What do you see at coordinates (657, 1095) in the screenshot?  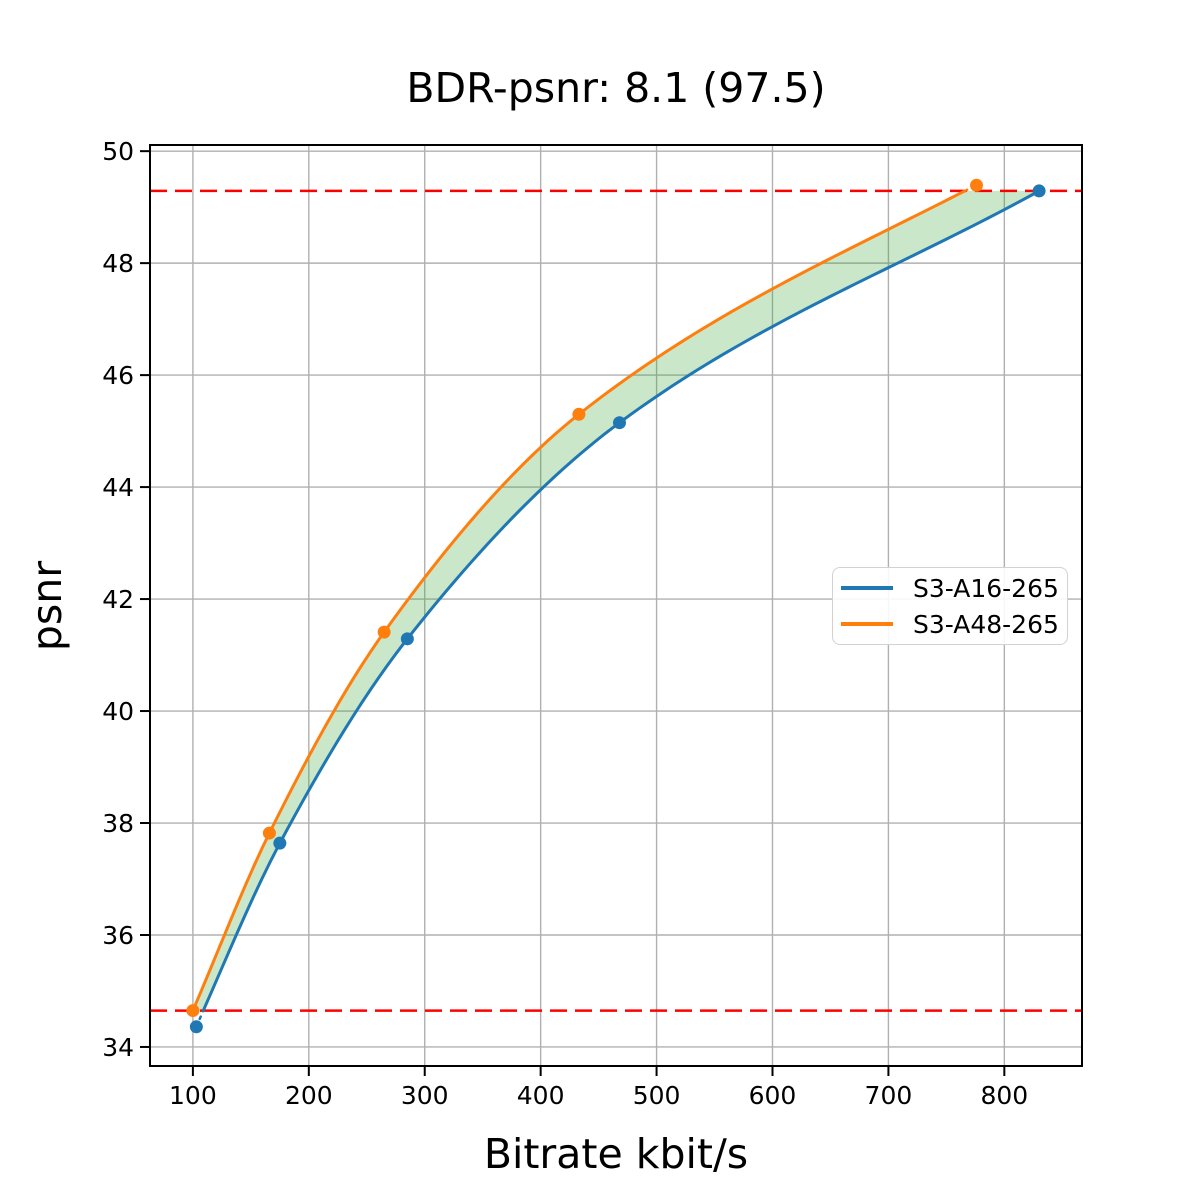 I see `x-tick-label: 500` at bounding box center [657, 1095].